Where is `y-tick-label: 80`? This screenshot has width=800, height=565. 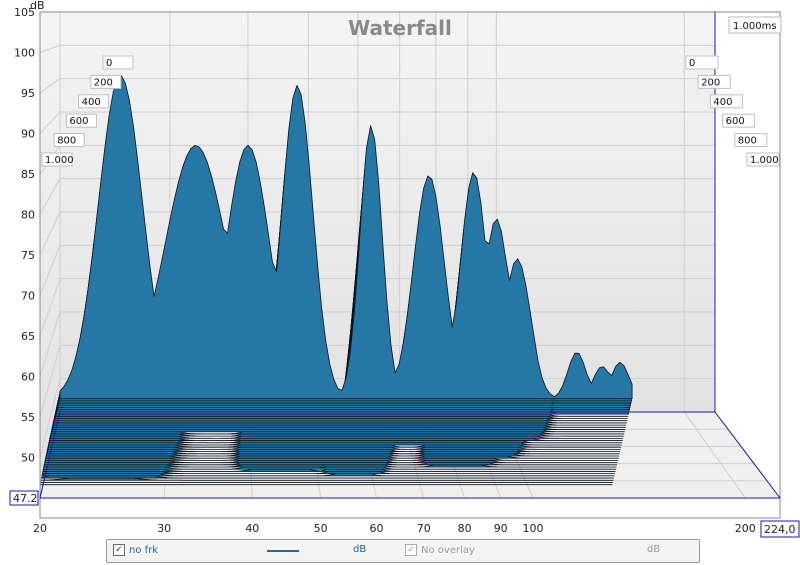
y-tick-label: 80 is located at coordinates (28, 215).